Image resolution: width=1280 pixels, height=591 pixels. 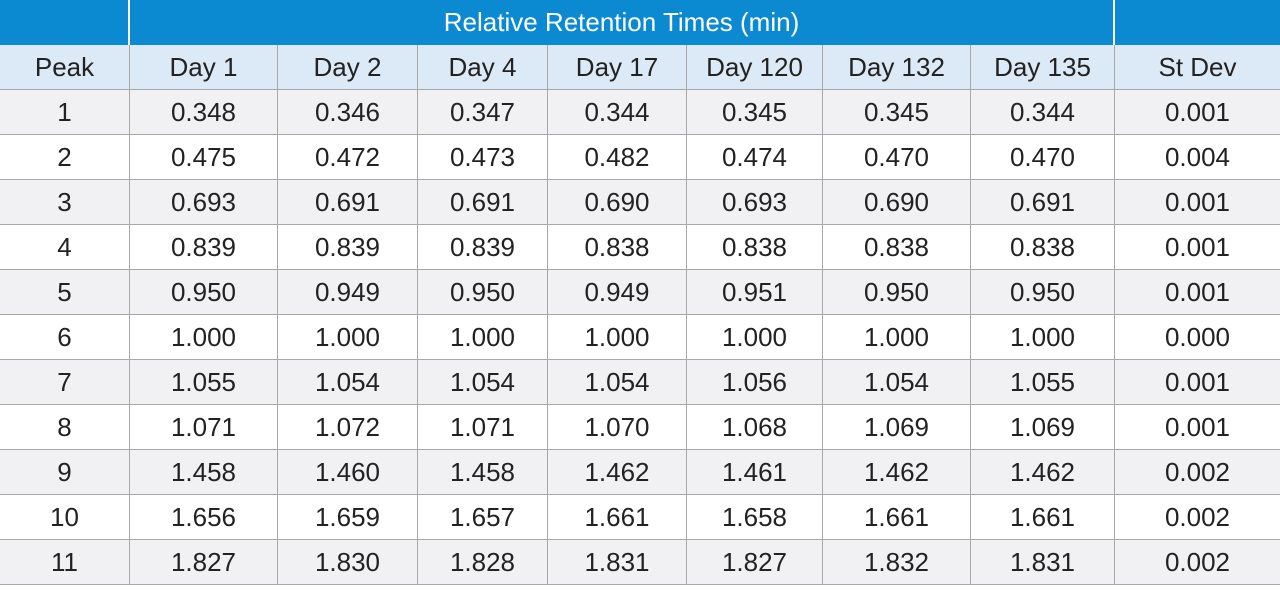 What do you see at coordinates (348, 157) in the screenshot?
I see `value-cell: 0.472` at bounding box center [348, 157].